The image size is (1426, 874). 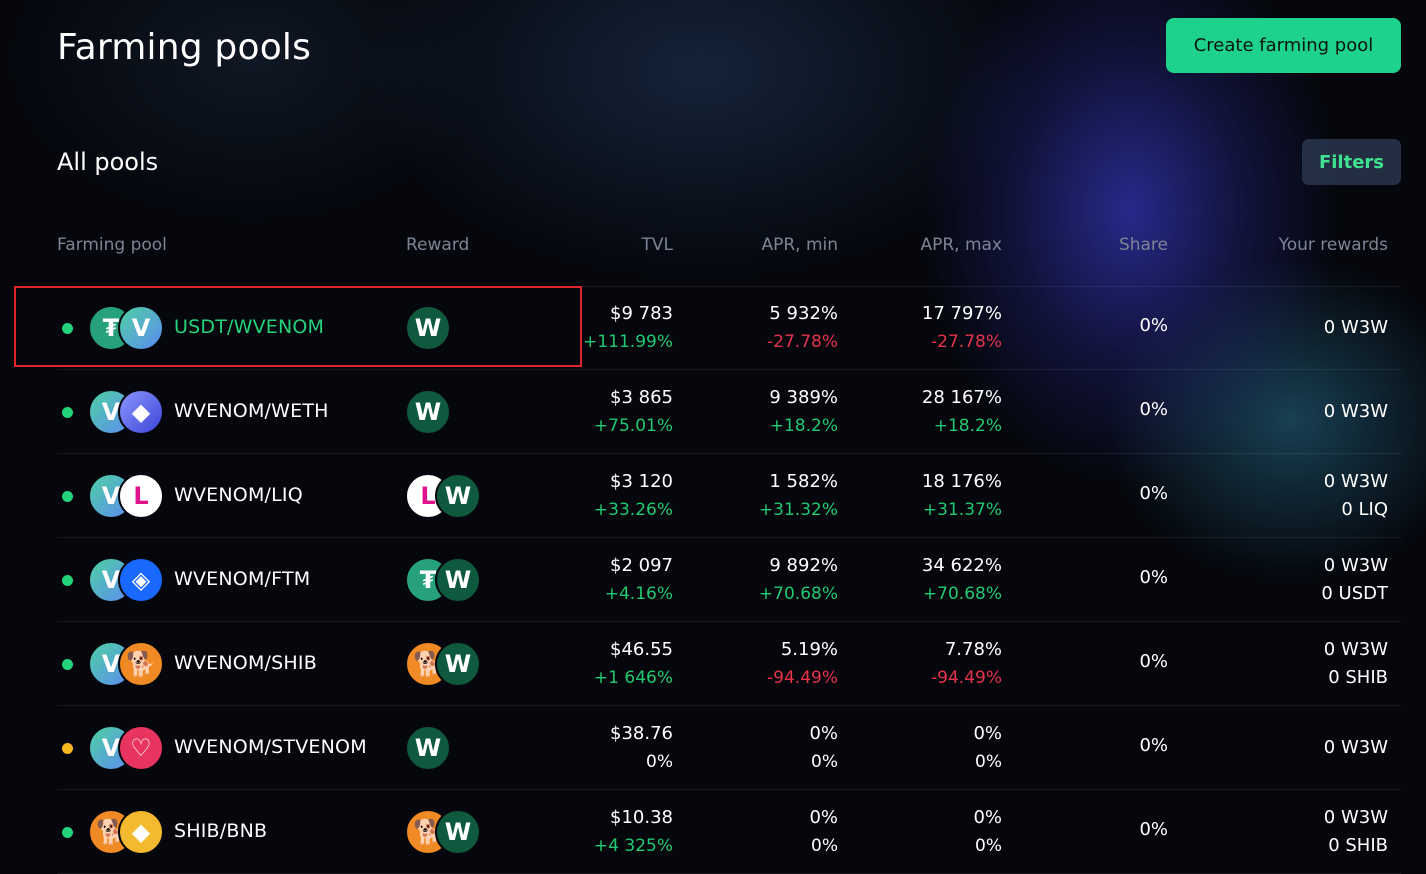 What do you see at coordinates (141, 412) in the screenshot?
I see `weth-icon: ◆` at bounding box center [141, 412].